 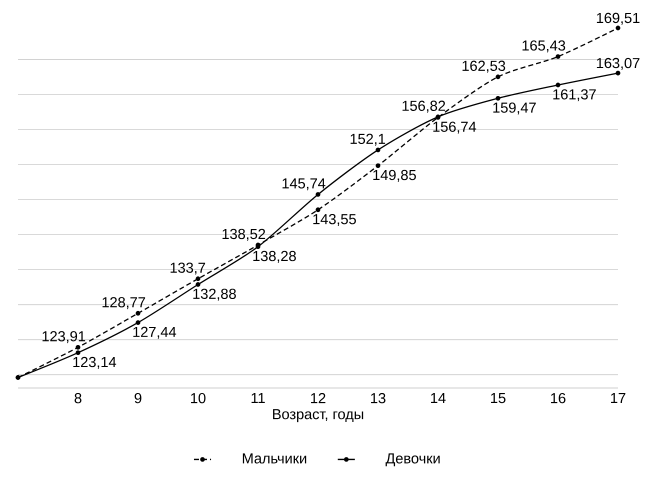 What do you see at coordinates (244, 234) in the screenshot?
I see `data-label: 138,52` at bounding box center [244, 234].